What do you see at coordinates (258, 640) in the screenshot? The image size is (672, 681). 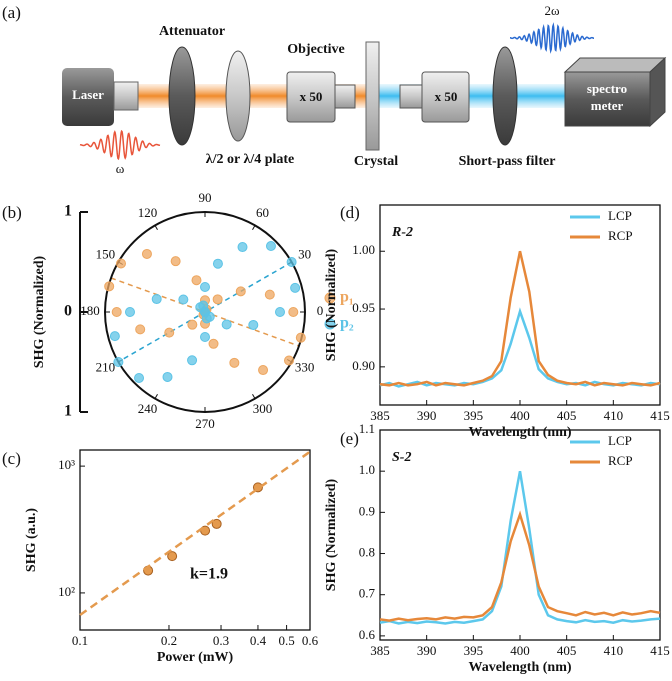 I see `x-tick-label: 0.4` at bounding box center [258, 640].